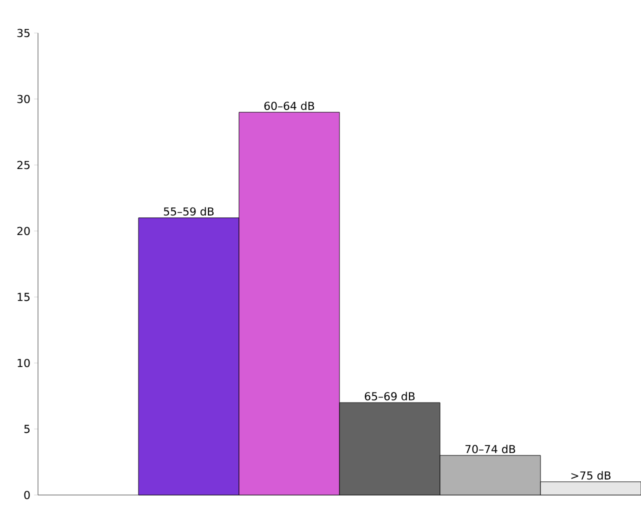 Image resolution: width=641 pixels, height=507 pixels. Describe the element at coordinates (24, 297) in the screenshot. I see `y-tick-label: 15` at that location.